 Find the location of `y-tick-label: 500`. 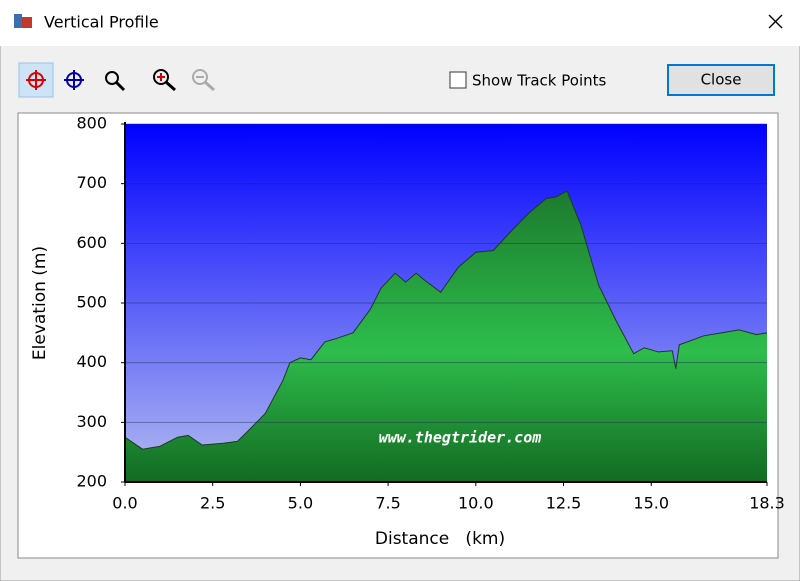

y-tick-label: 500 is located at coordinates (91, 302).